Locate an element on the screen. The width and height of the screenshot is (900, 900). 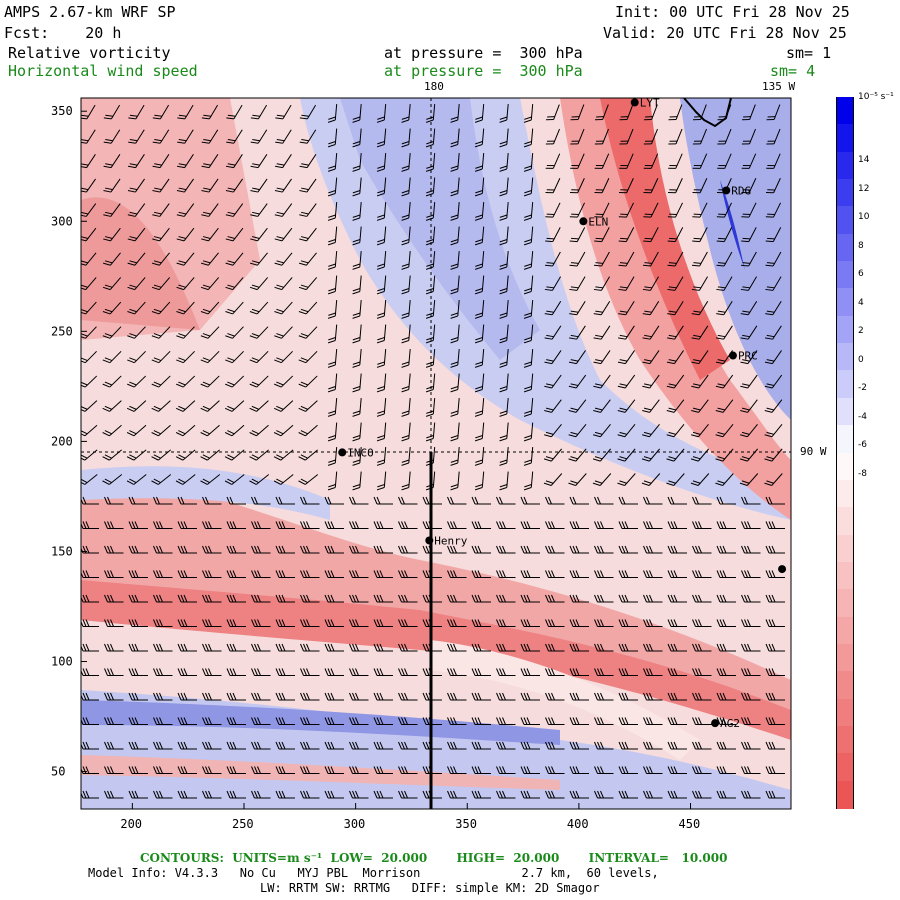
y-tick-label: 100 is located at coordinates (62, 662).